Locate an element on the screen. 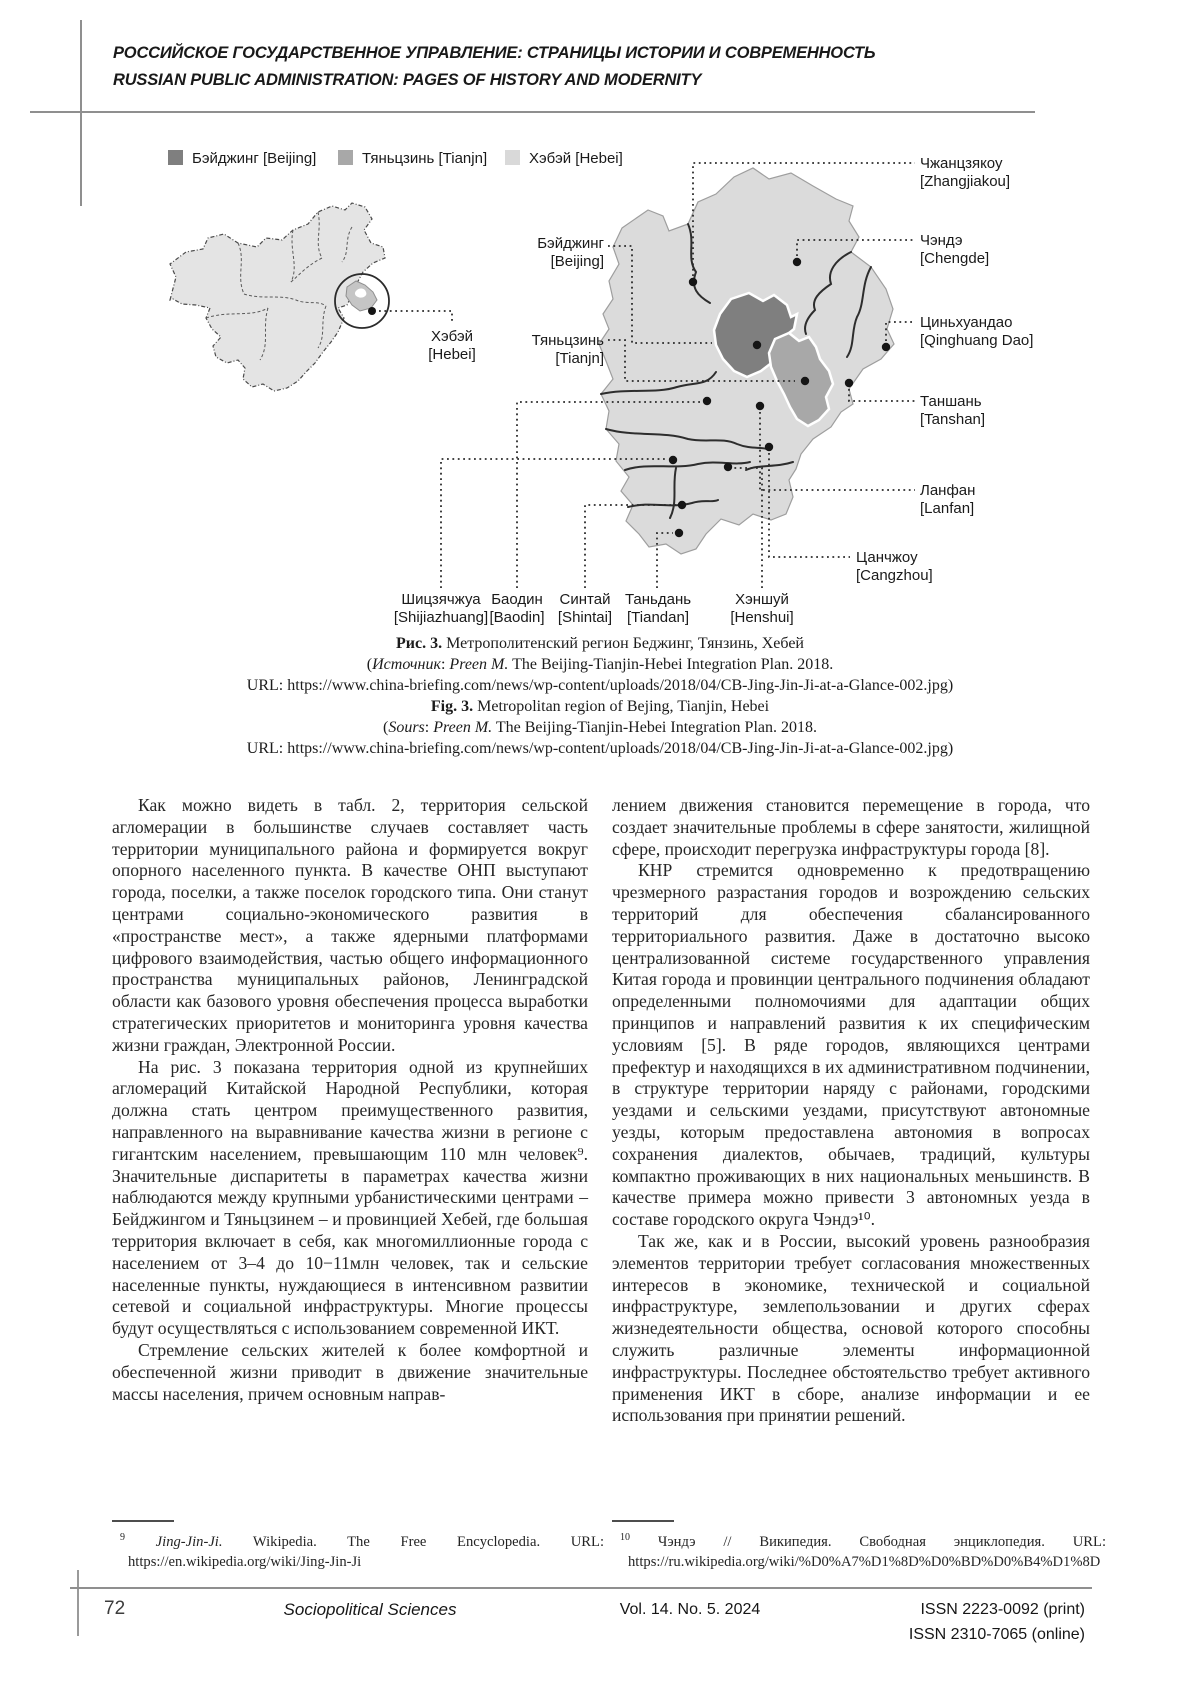 The image size is (1200, 1697). leader-tanshan is located at coordinates (881, 395).